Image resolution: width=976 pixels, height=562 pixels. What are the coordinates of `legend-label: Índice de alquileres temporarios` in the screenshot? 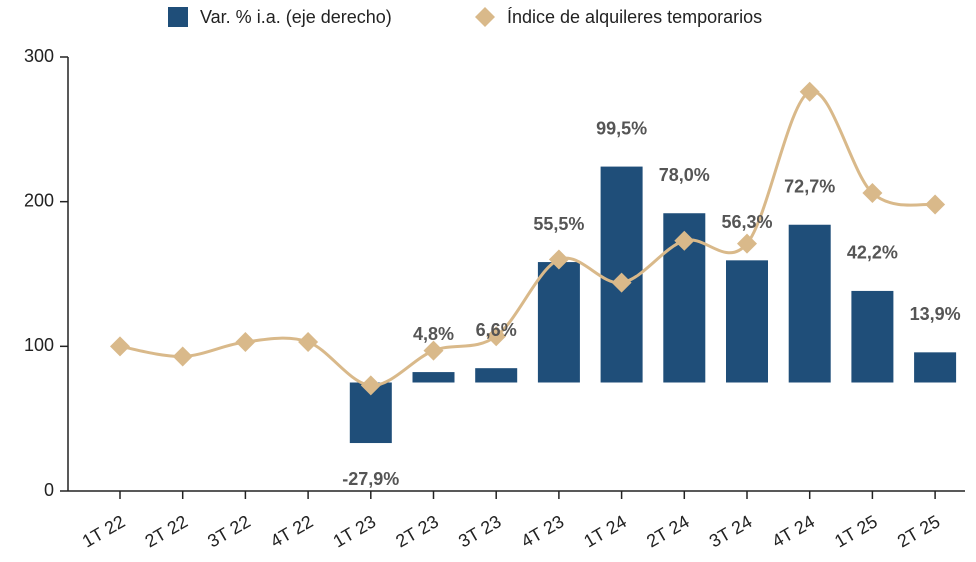 It's located at (634, 17).